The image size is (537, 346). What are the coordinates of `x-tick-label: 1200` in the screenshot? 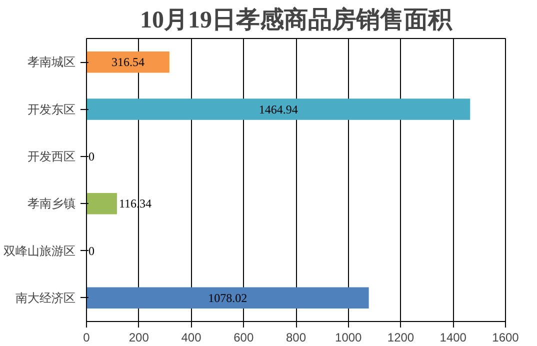 It's located at (400, 337).